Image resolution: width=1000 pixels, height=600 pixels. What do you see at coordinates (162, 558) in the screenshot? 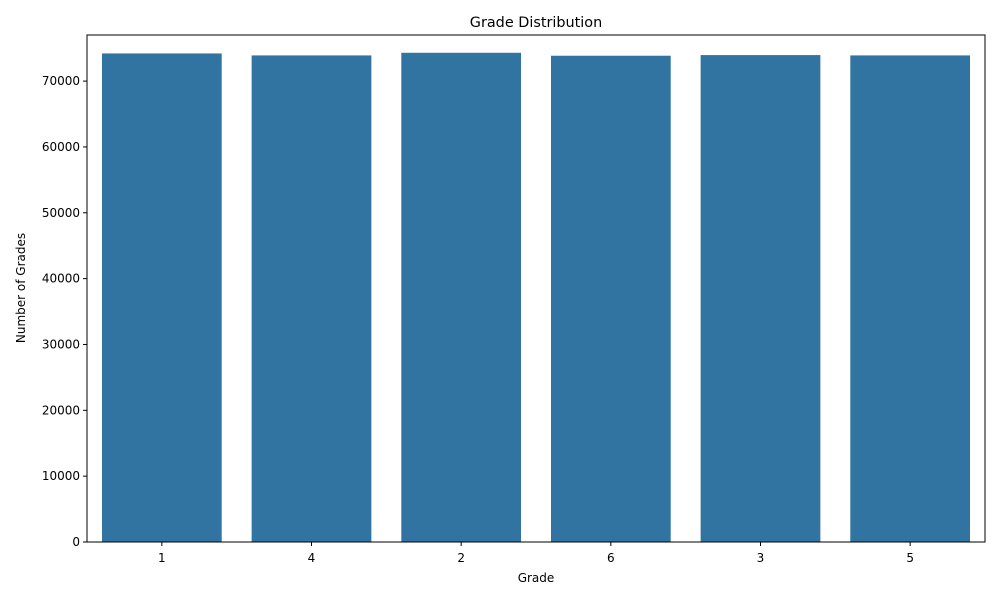
I see `x-tick-label: 1` at bounding box center [162, 558].